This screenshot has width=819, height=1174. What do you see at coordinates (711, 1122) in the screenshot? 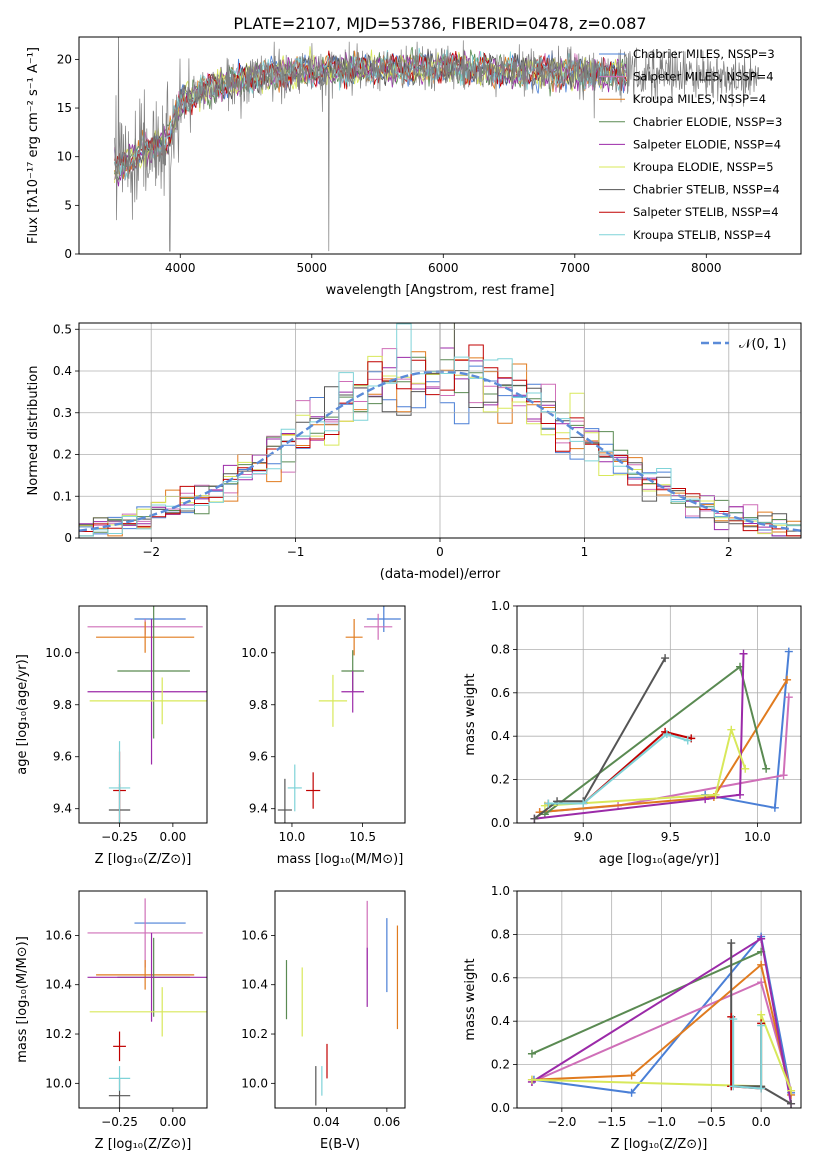
I see `x-tick-label: −0.5` at bounding box center [711, 1122].